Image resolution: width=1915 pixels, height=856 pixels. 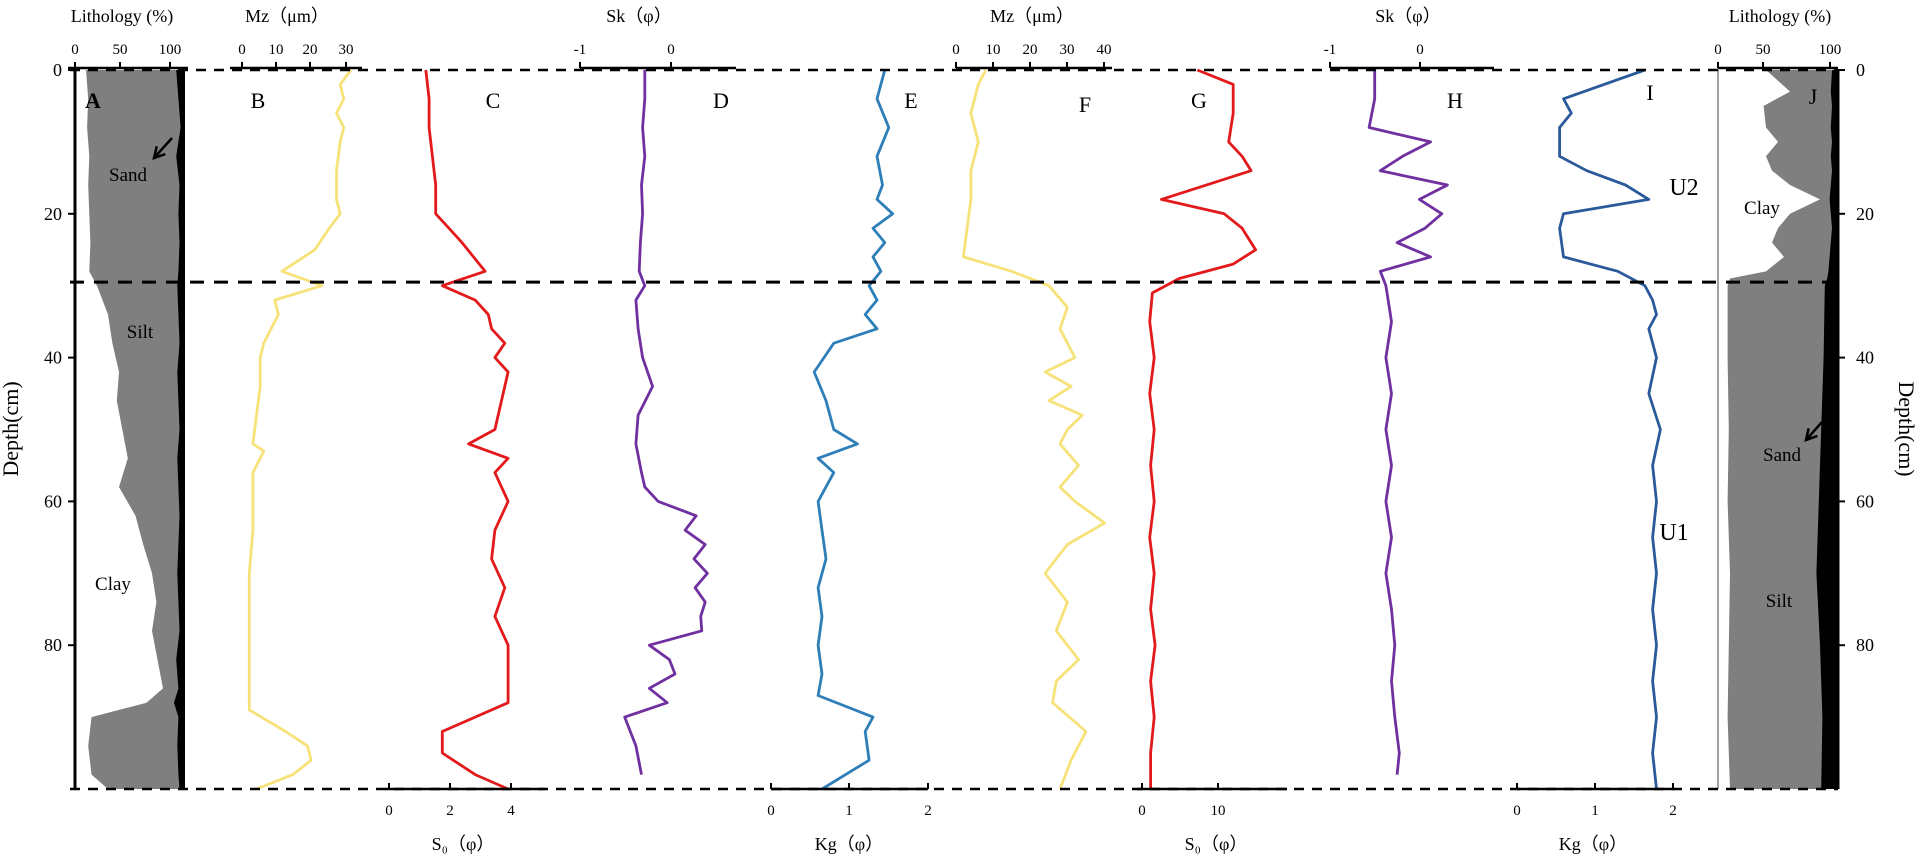 I want to click on tick-label-f-3: 30, so click(x=1067, y=50).